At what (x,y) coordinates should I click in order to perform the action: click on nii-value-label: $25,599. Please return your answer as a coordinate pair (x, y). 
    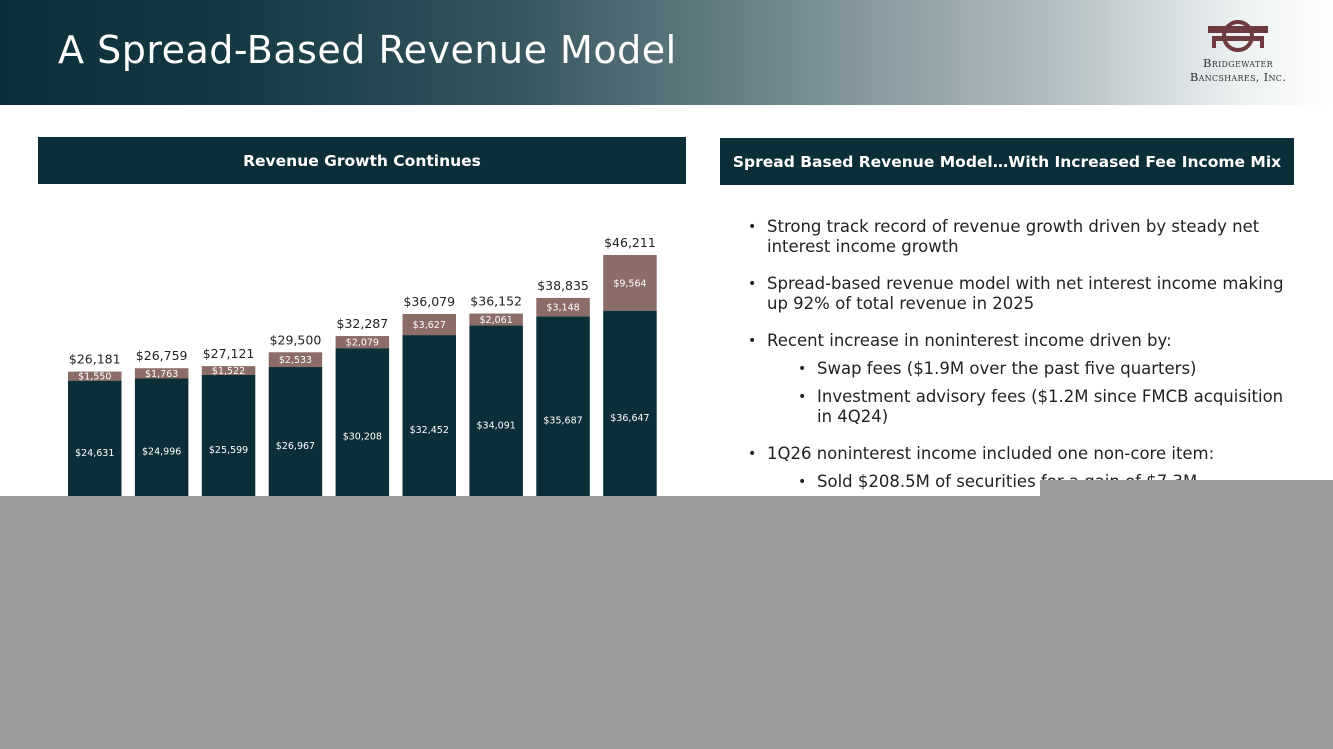
    Looking at the image, I should click on (228, 450).